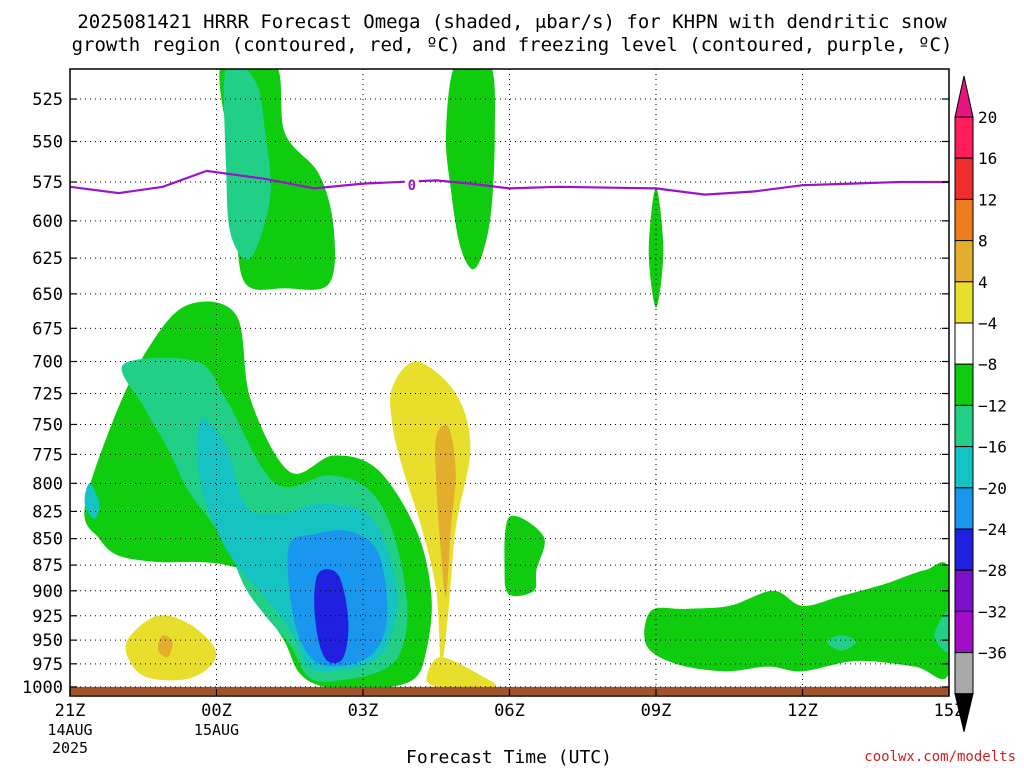  I want to click on x-tick-label-12Z: 12Z, so click(802, 711).